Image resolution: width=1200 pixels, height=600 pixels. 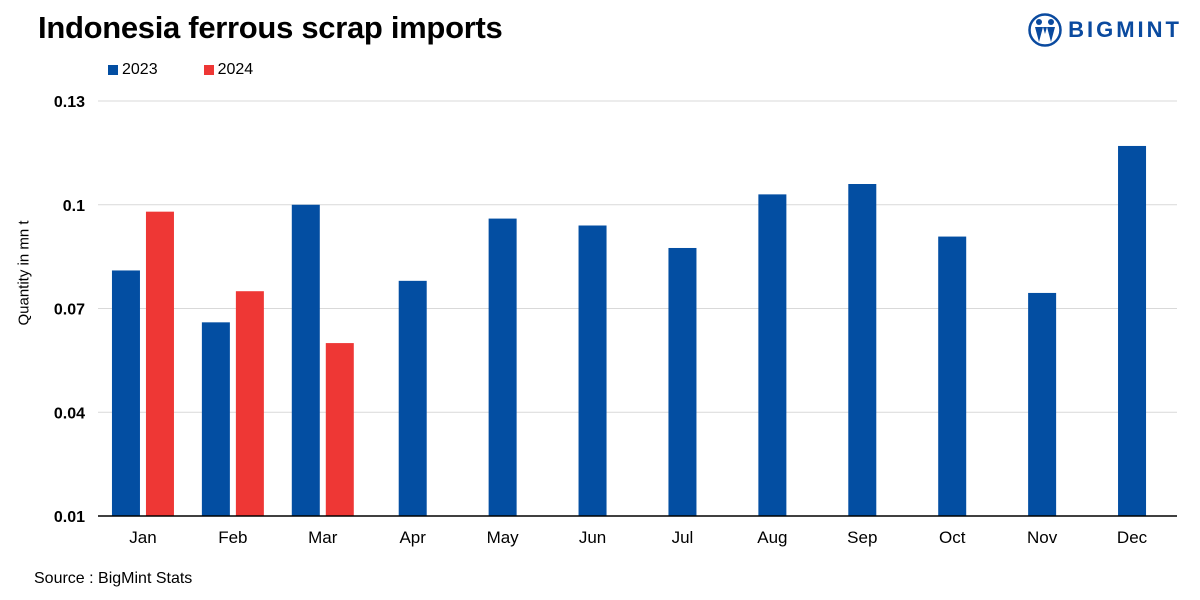 What do you see at coordinates (113, 70) in the screenshot?
I see `legend-swatch-2023` at bounding box center [113, 70].